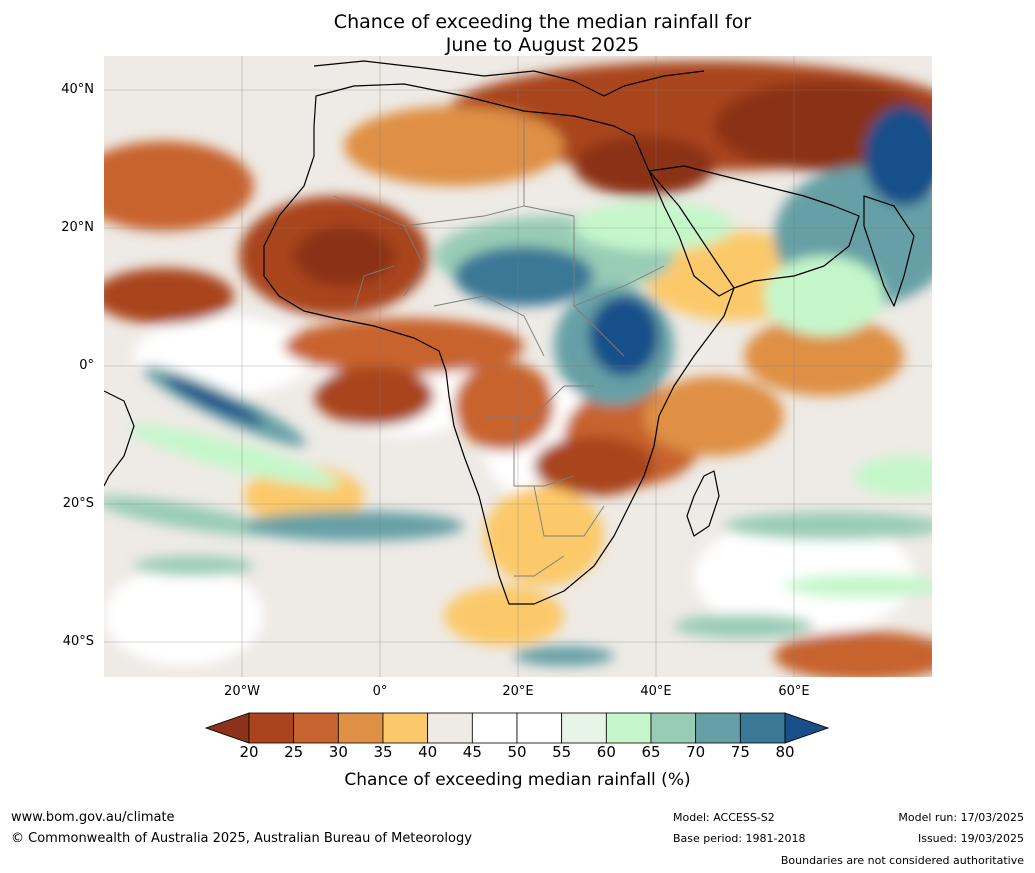  What do you see at coordinates (542, 45) in the screenshot?
I see `map-subtitle: June to August 2025` at bounding box center [542, 45].